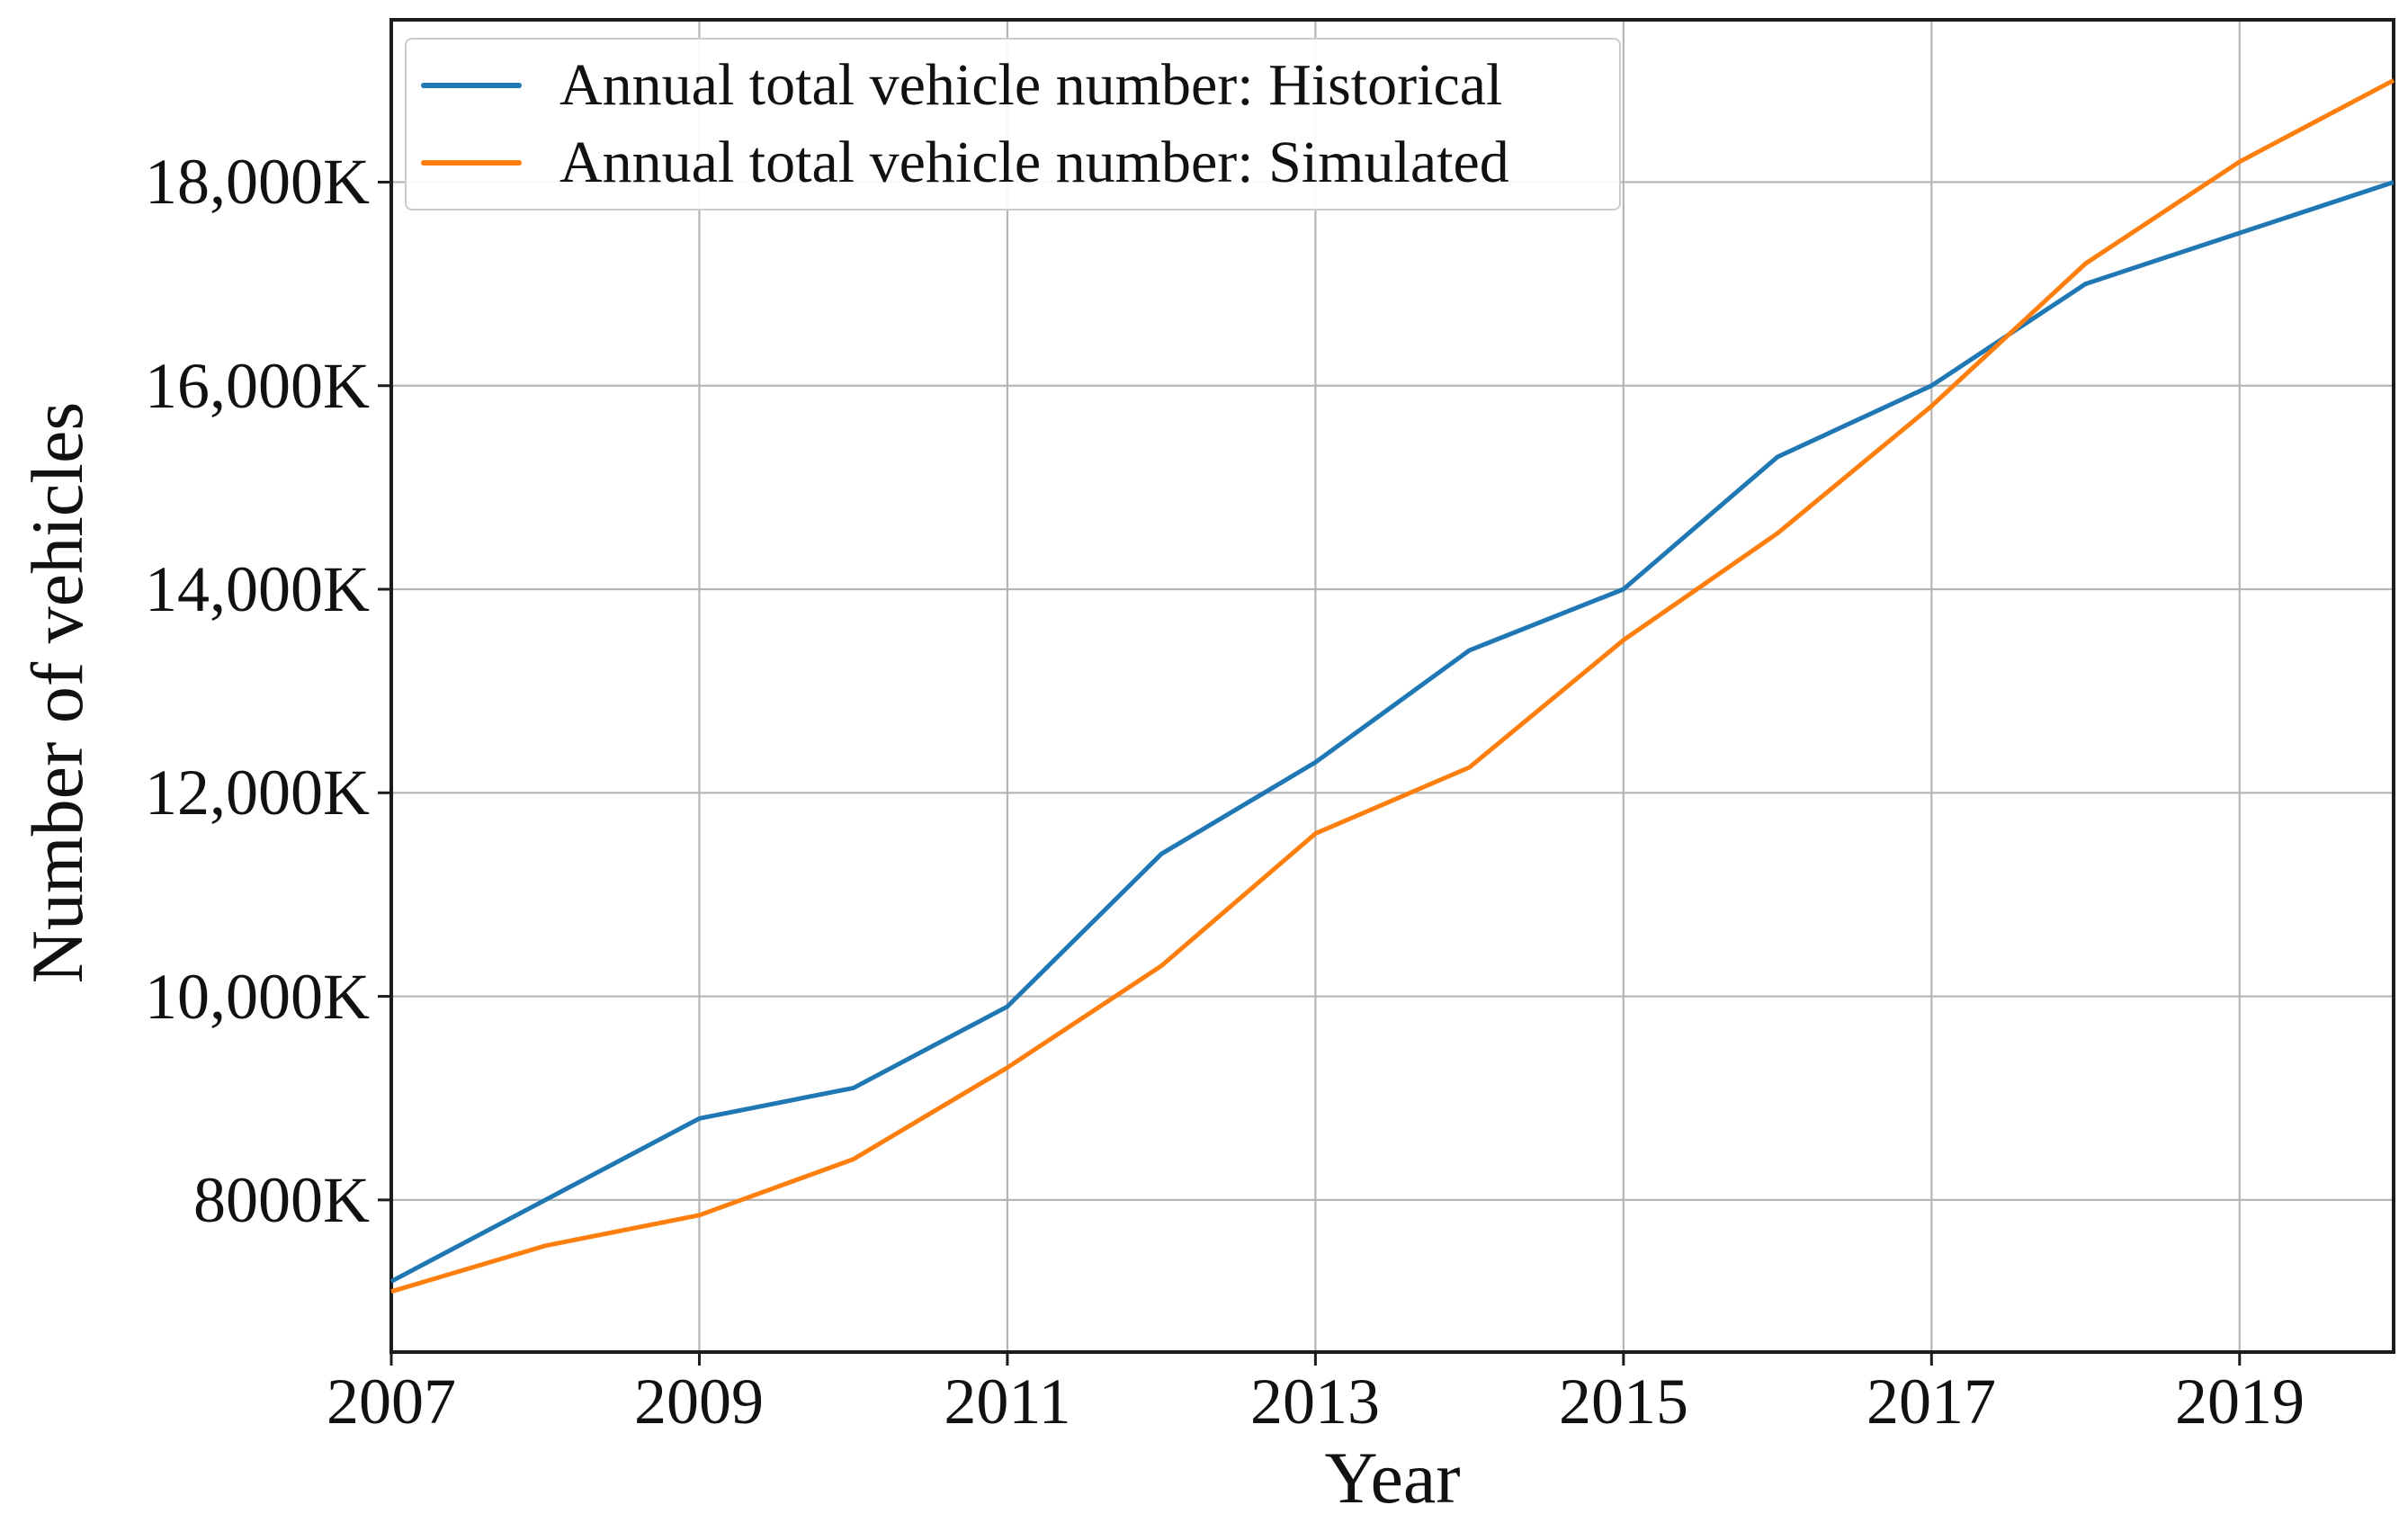 The image size is (2408, 1523). Describe the element at coordinates (391, 1402) in the screenshot. I see `x-tick-label: 2007` at that location.